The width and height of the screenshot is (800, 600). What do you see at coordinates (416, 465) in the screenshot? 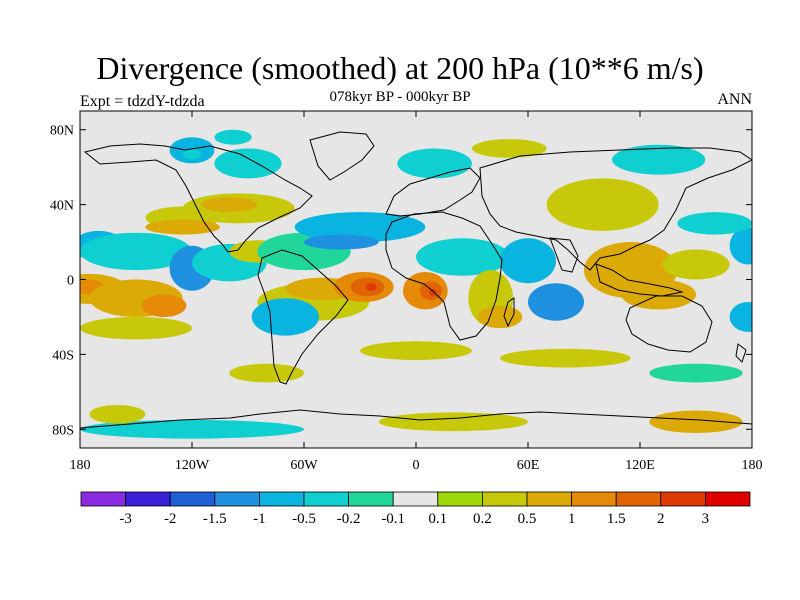
I see `x-tick-label-3: 0` at bounding box center [416, 465].